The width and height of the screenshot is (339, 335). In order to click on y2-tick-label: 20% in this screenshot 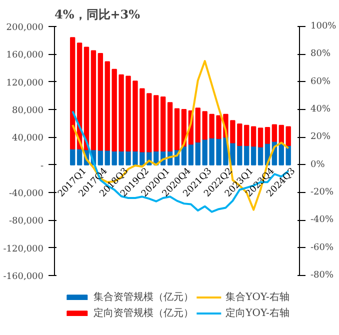, I will do `click(320, 137)`.